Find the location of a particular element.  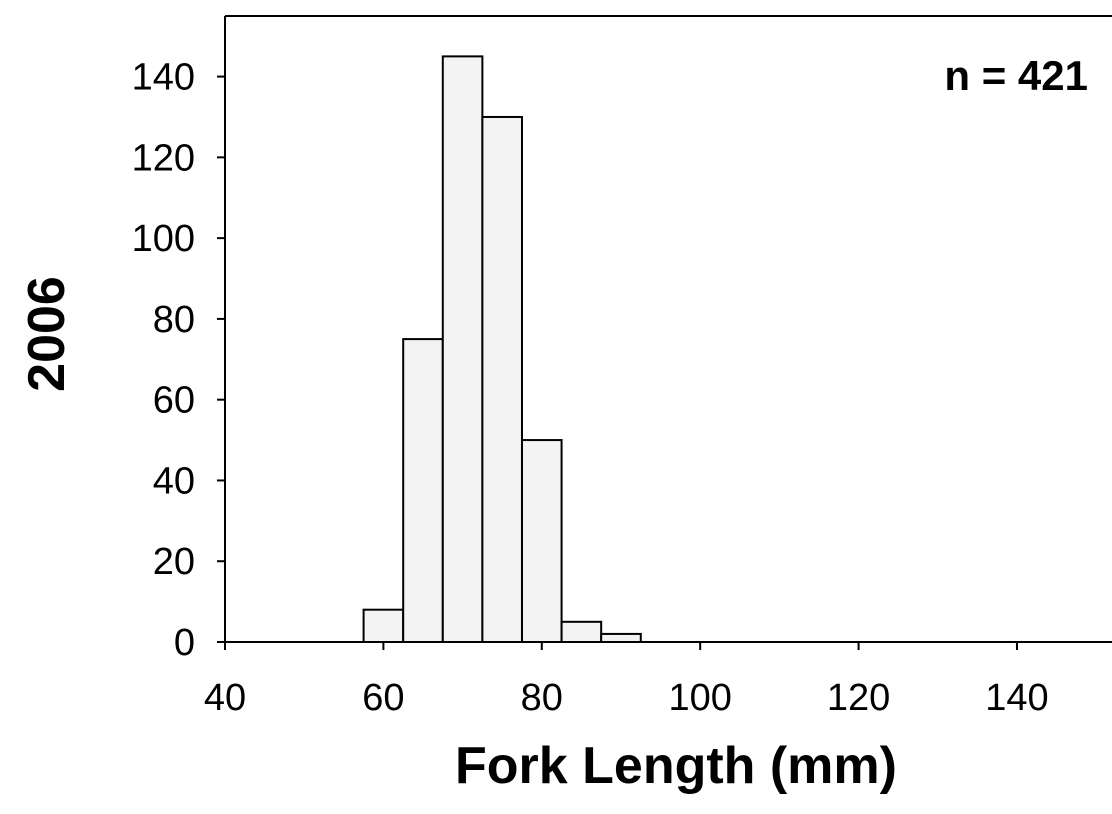

y-tick-label-3: 60 is located at coordinates (174, 401).